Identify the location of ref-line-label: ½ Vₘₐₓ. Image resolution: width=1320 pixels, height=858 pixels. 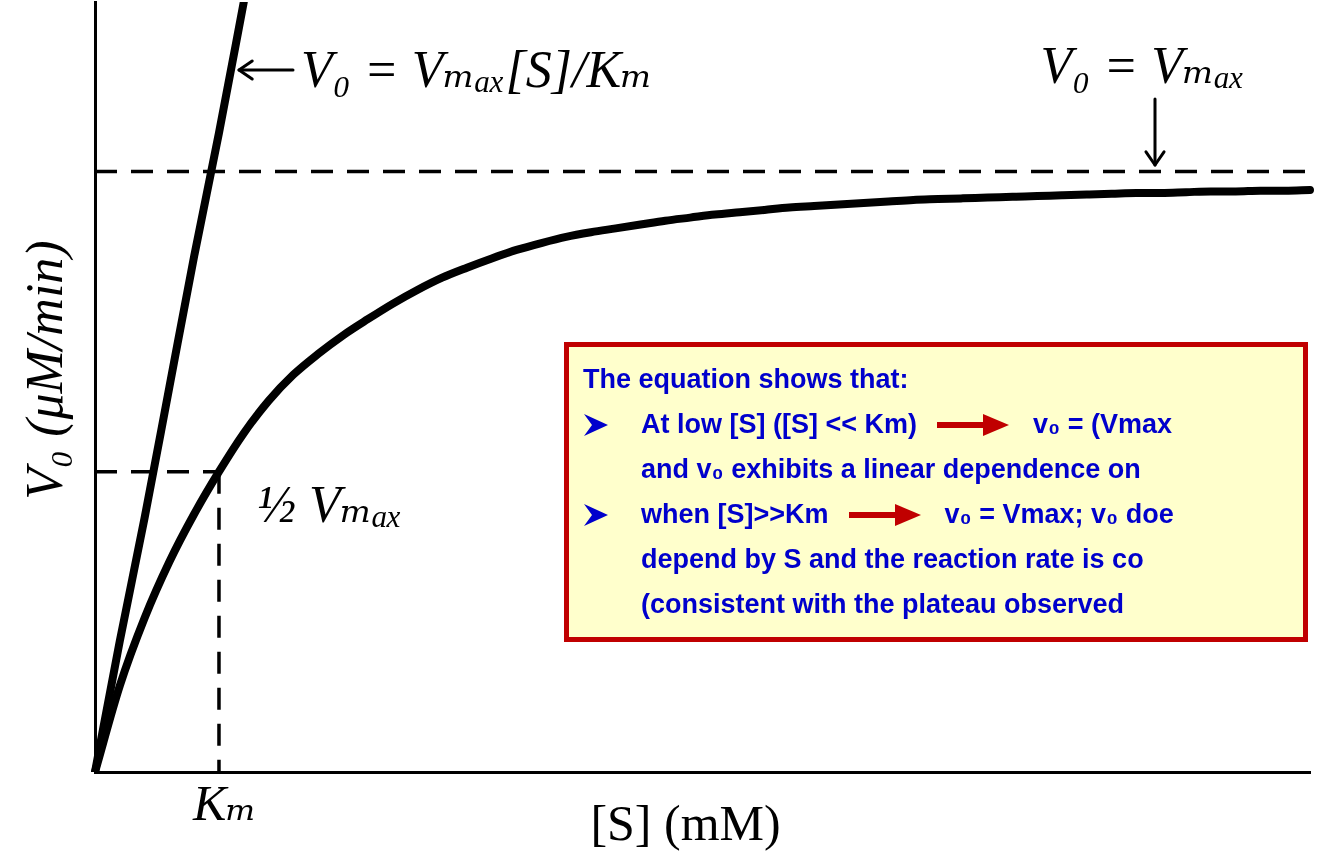
(329, 504).